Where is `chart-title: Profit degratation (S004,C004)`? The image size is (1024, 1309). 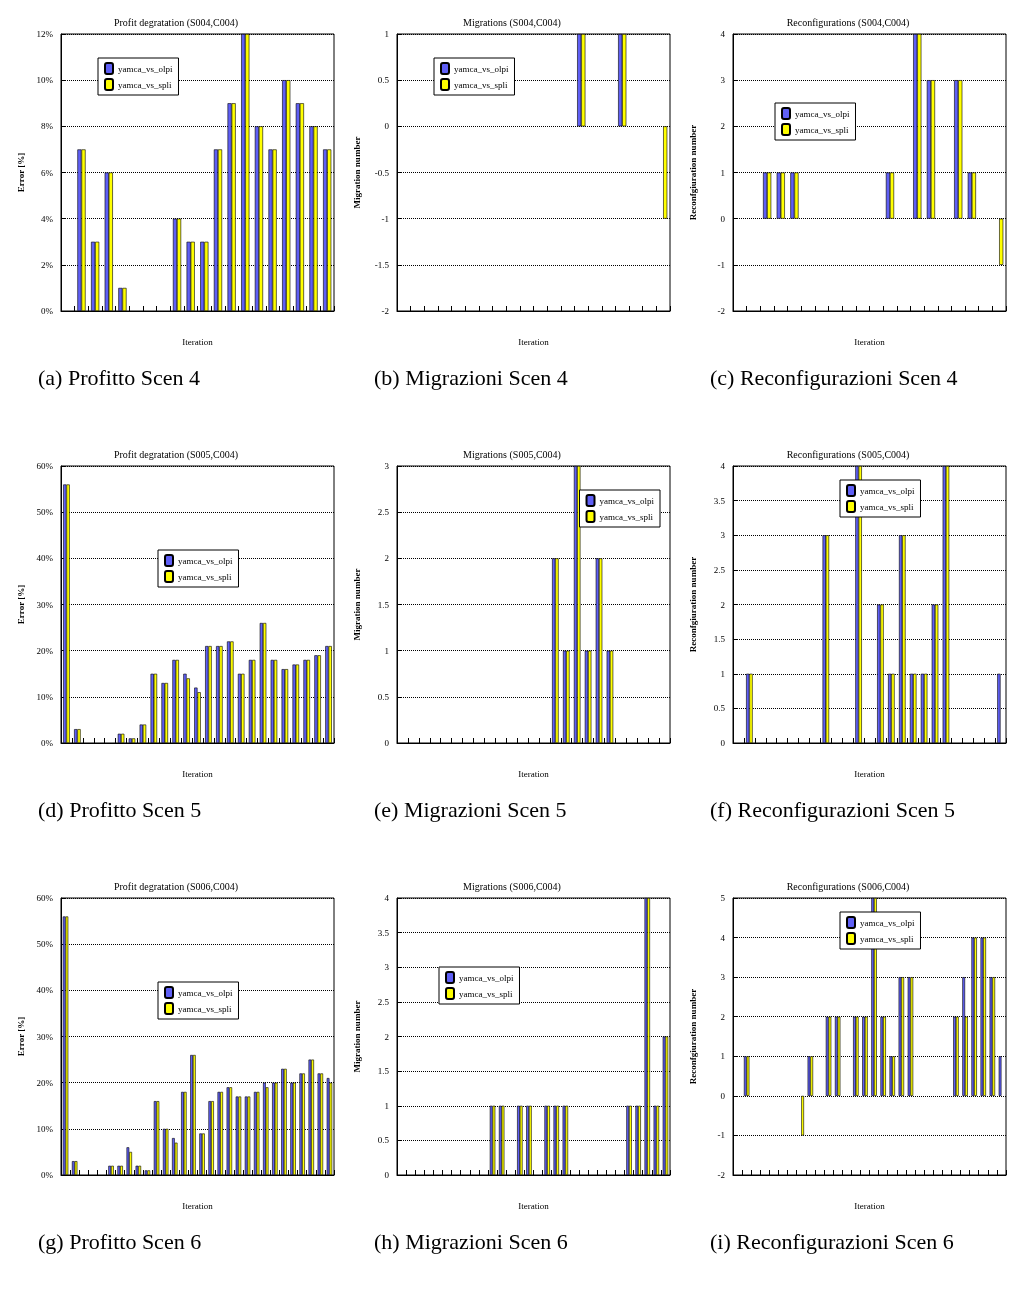
chart-title: Profit degratation (S004,C004) is located at coordinates (176, 22).